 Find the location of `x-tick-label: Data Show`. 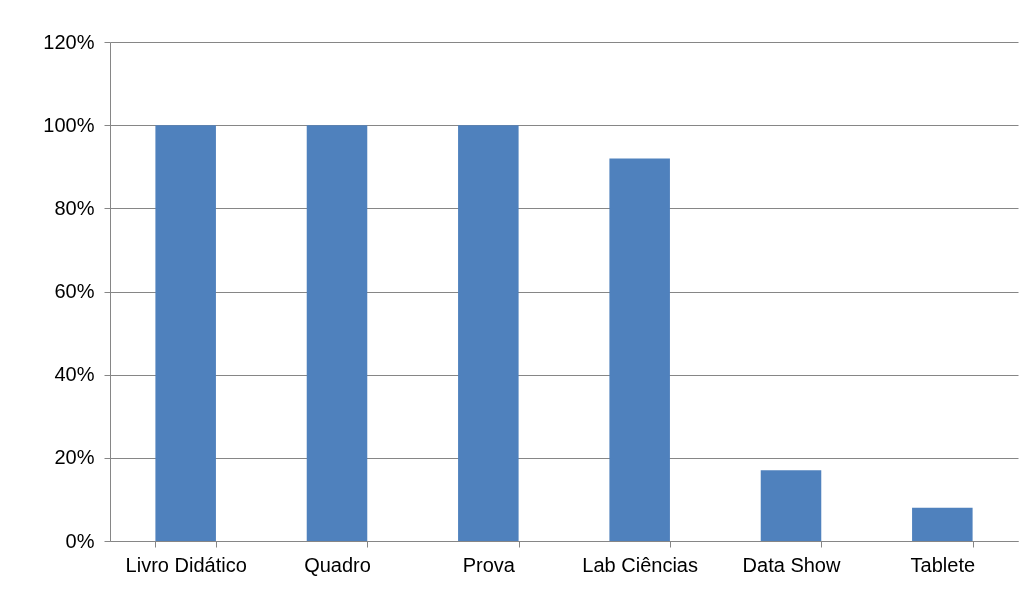

x-tick-label: Data Show is located at coordinates (791, 564).